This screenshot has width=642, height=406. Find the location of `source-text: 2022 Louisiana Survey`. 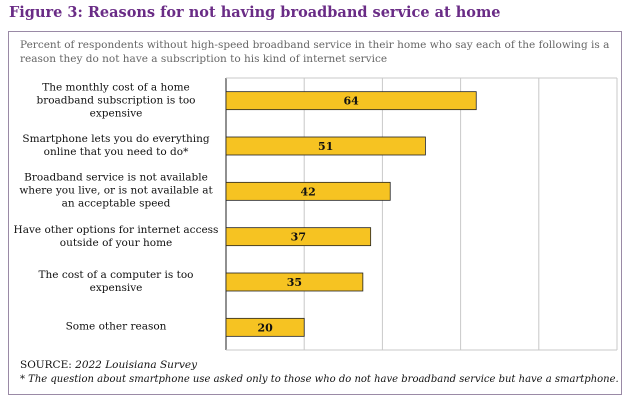

source-text: 2022 Louisiana Survey is located at coordinates (136, 365).